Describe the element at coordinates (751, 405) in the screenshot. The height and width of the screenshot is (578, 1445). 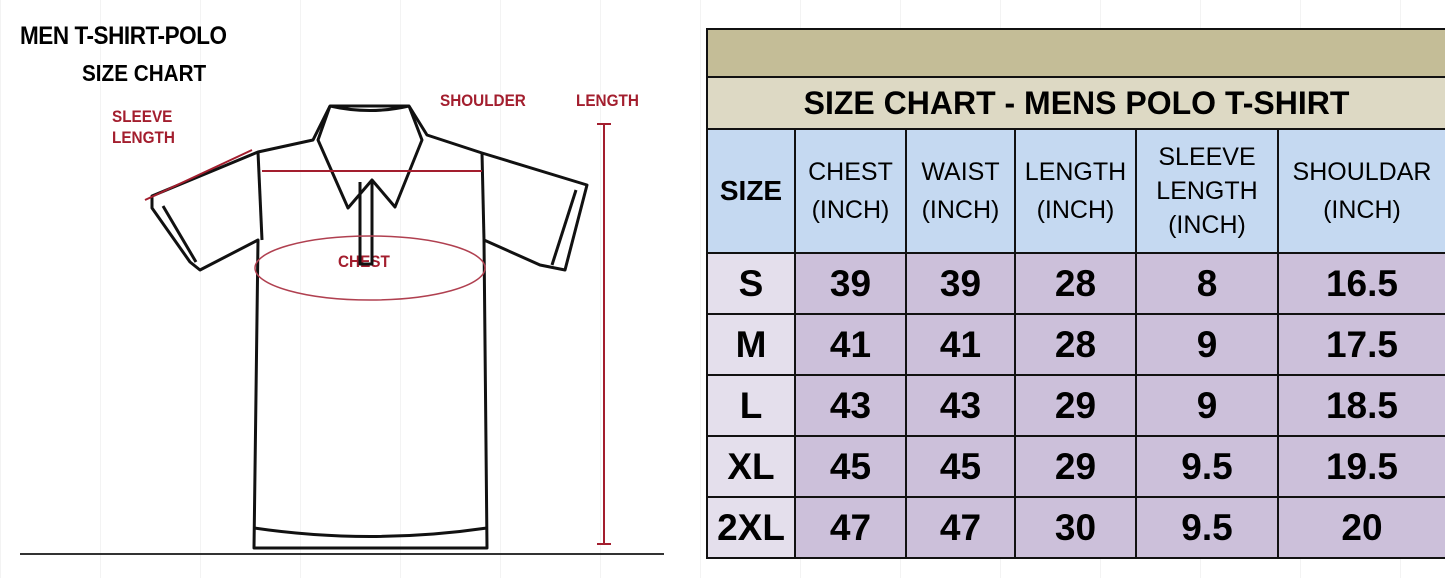
I see `size-cell: L` at that location.